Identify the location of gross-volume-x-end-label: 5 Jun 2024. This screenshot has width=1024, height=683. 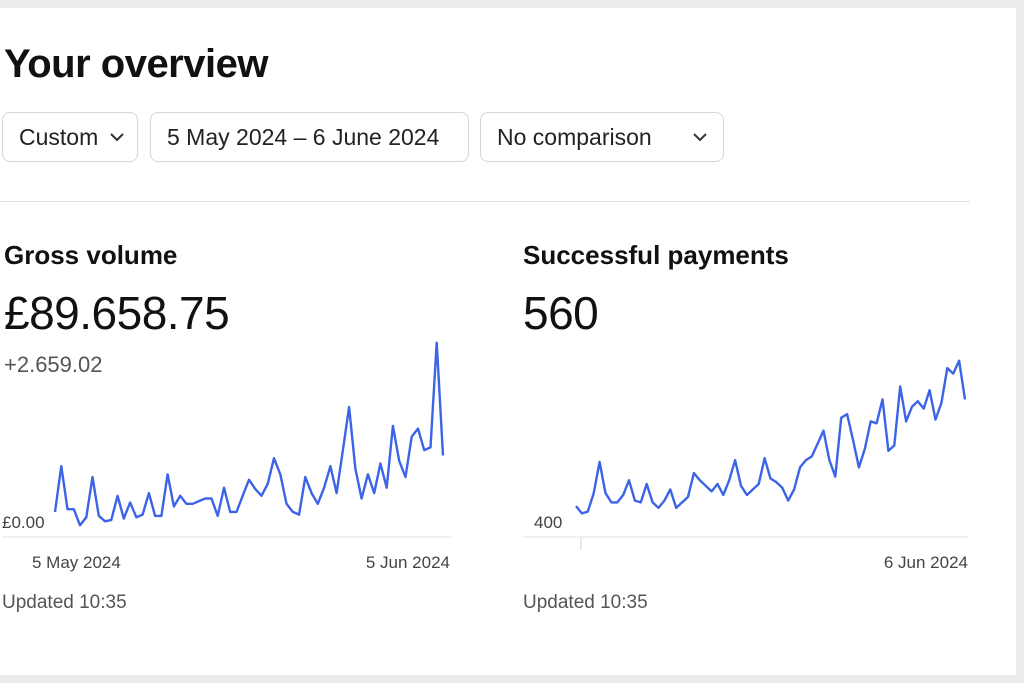
(408, 562).